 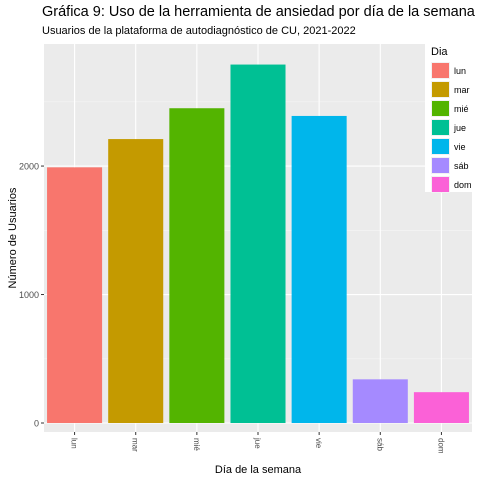 What do you see at coordinates (440, 165) in the screenshot?
I see `legend-swatch-sáb` at bounding box center [440, 165].